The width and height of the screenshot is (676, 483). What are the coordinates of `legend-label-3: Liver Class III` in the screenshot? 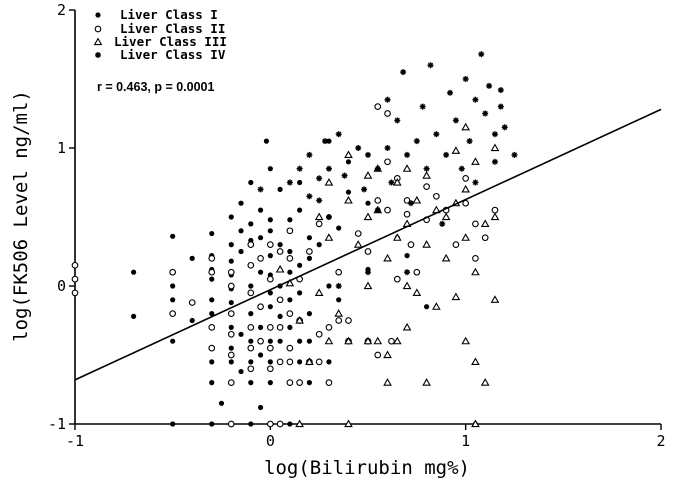 It's located at (170, 41).